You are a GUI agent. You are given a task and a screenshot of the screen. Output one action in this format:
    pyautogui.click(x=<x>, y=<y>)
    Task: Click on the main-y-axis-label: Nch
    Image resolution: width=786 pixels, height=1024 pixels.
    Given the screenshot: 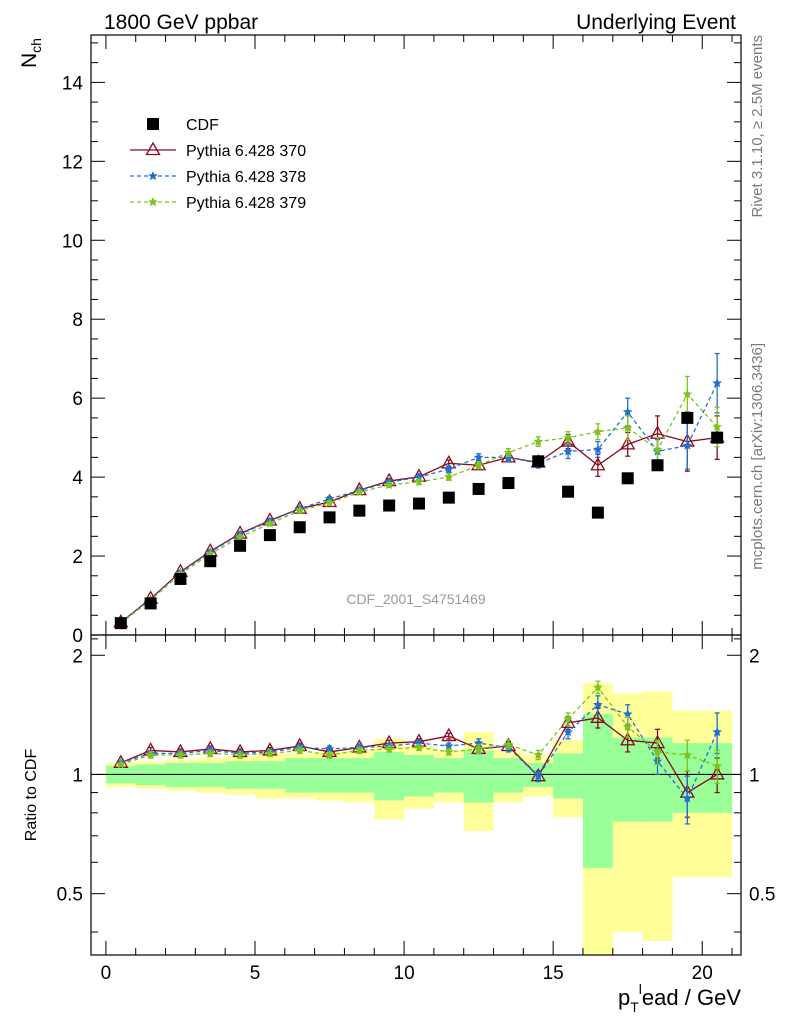 What is the action you would take?
    pyautogui.click(x=31, y=53)
    